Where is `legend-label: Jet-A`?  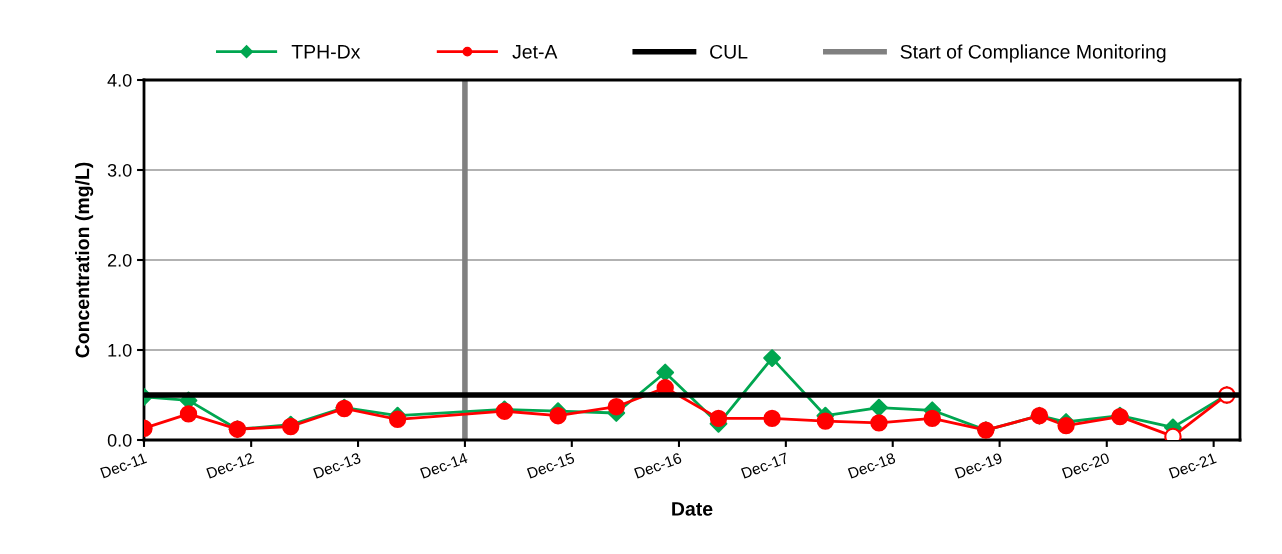 legend-label: Jet-A is located at coordinates (535, 52).